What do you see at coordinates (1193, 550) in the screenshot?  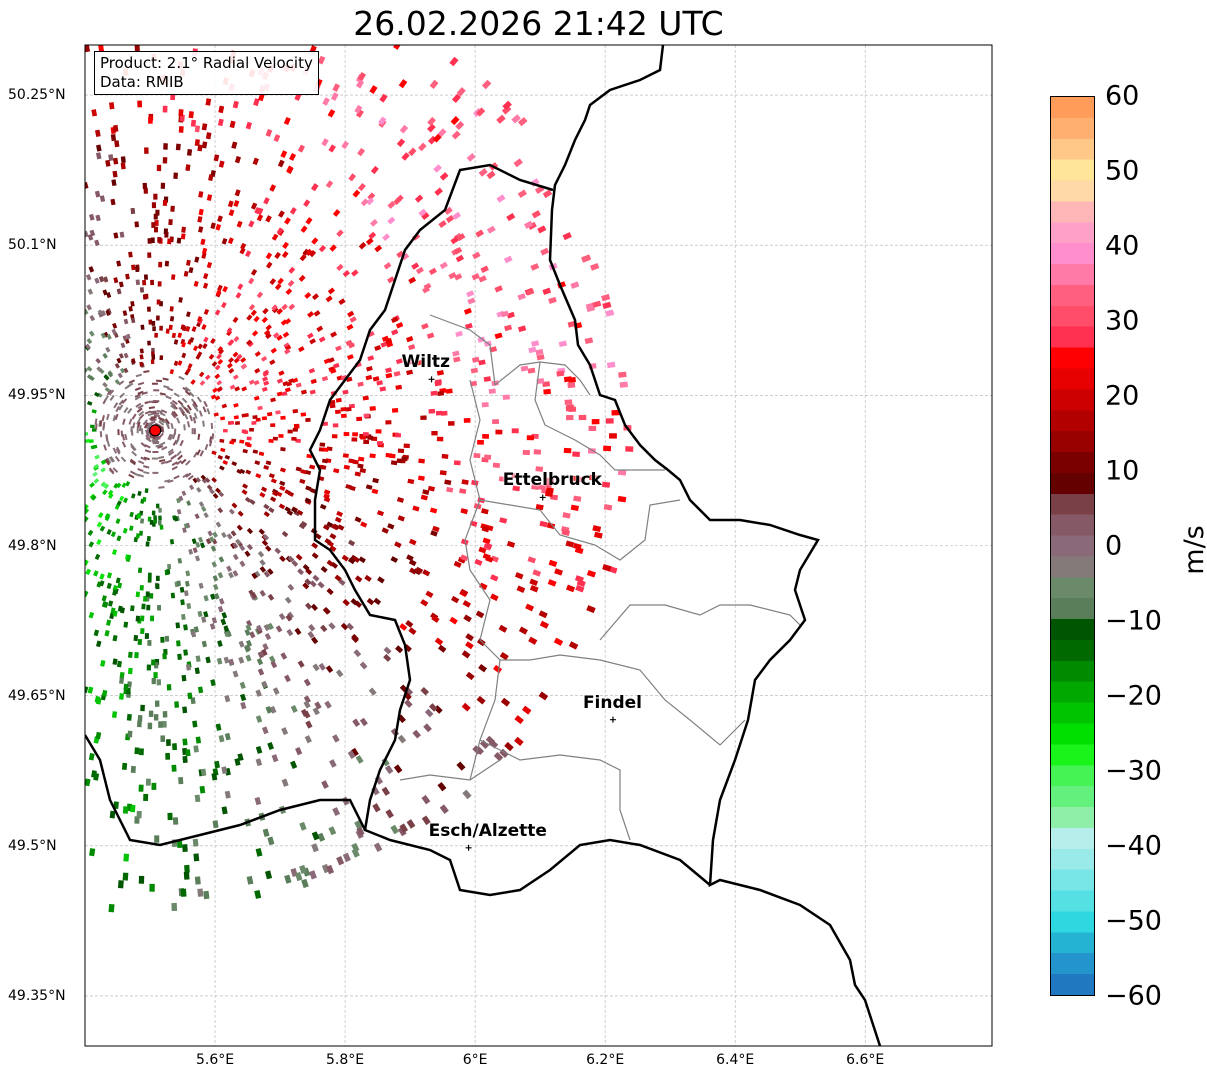 I see `colorbar-label: m/s` at bounding box center [1193, 550].